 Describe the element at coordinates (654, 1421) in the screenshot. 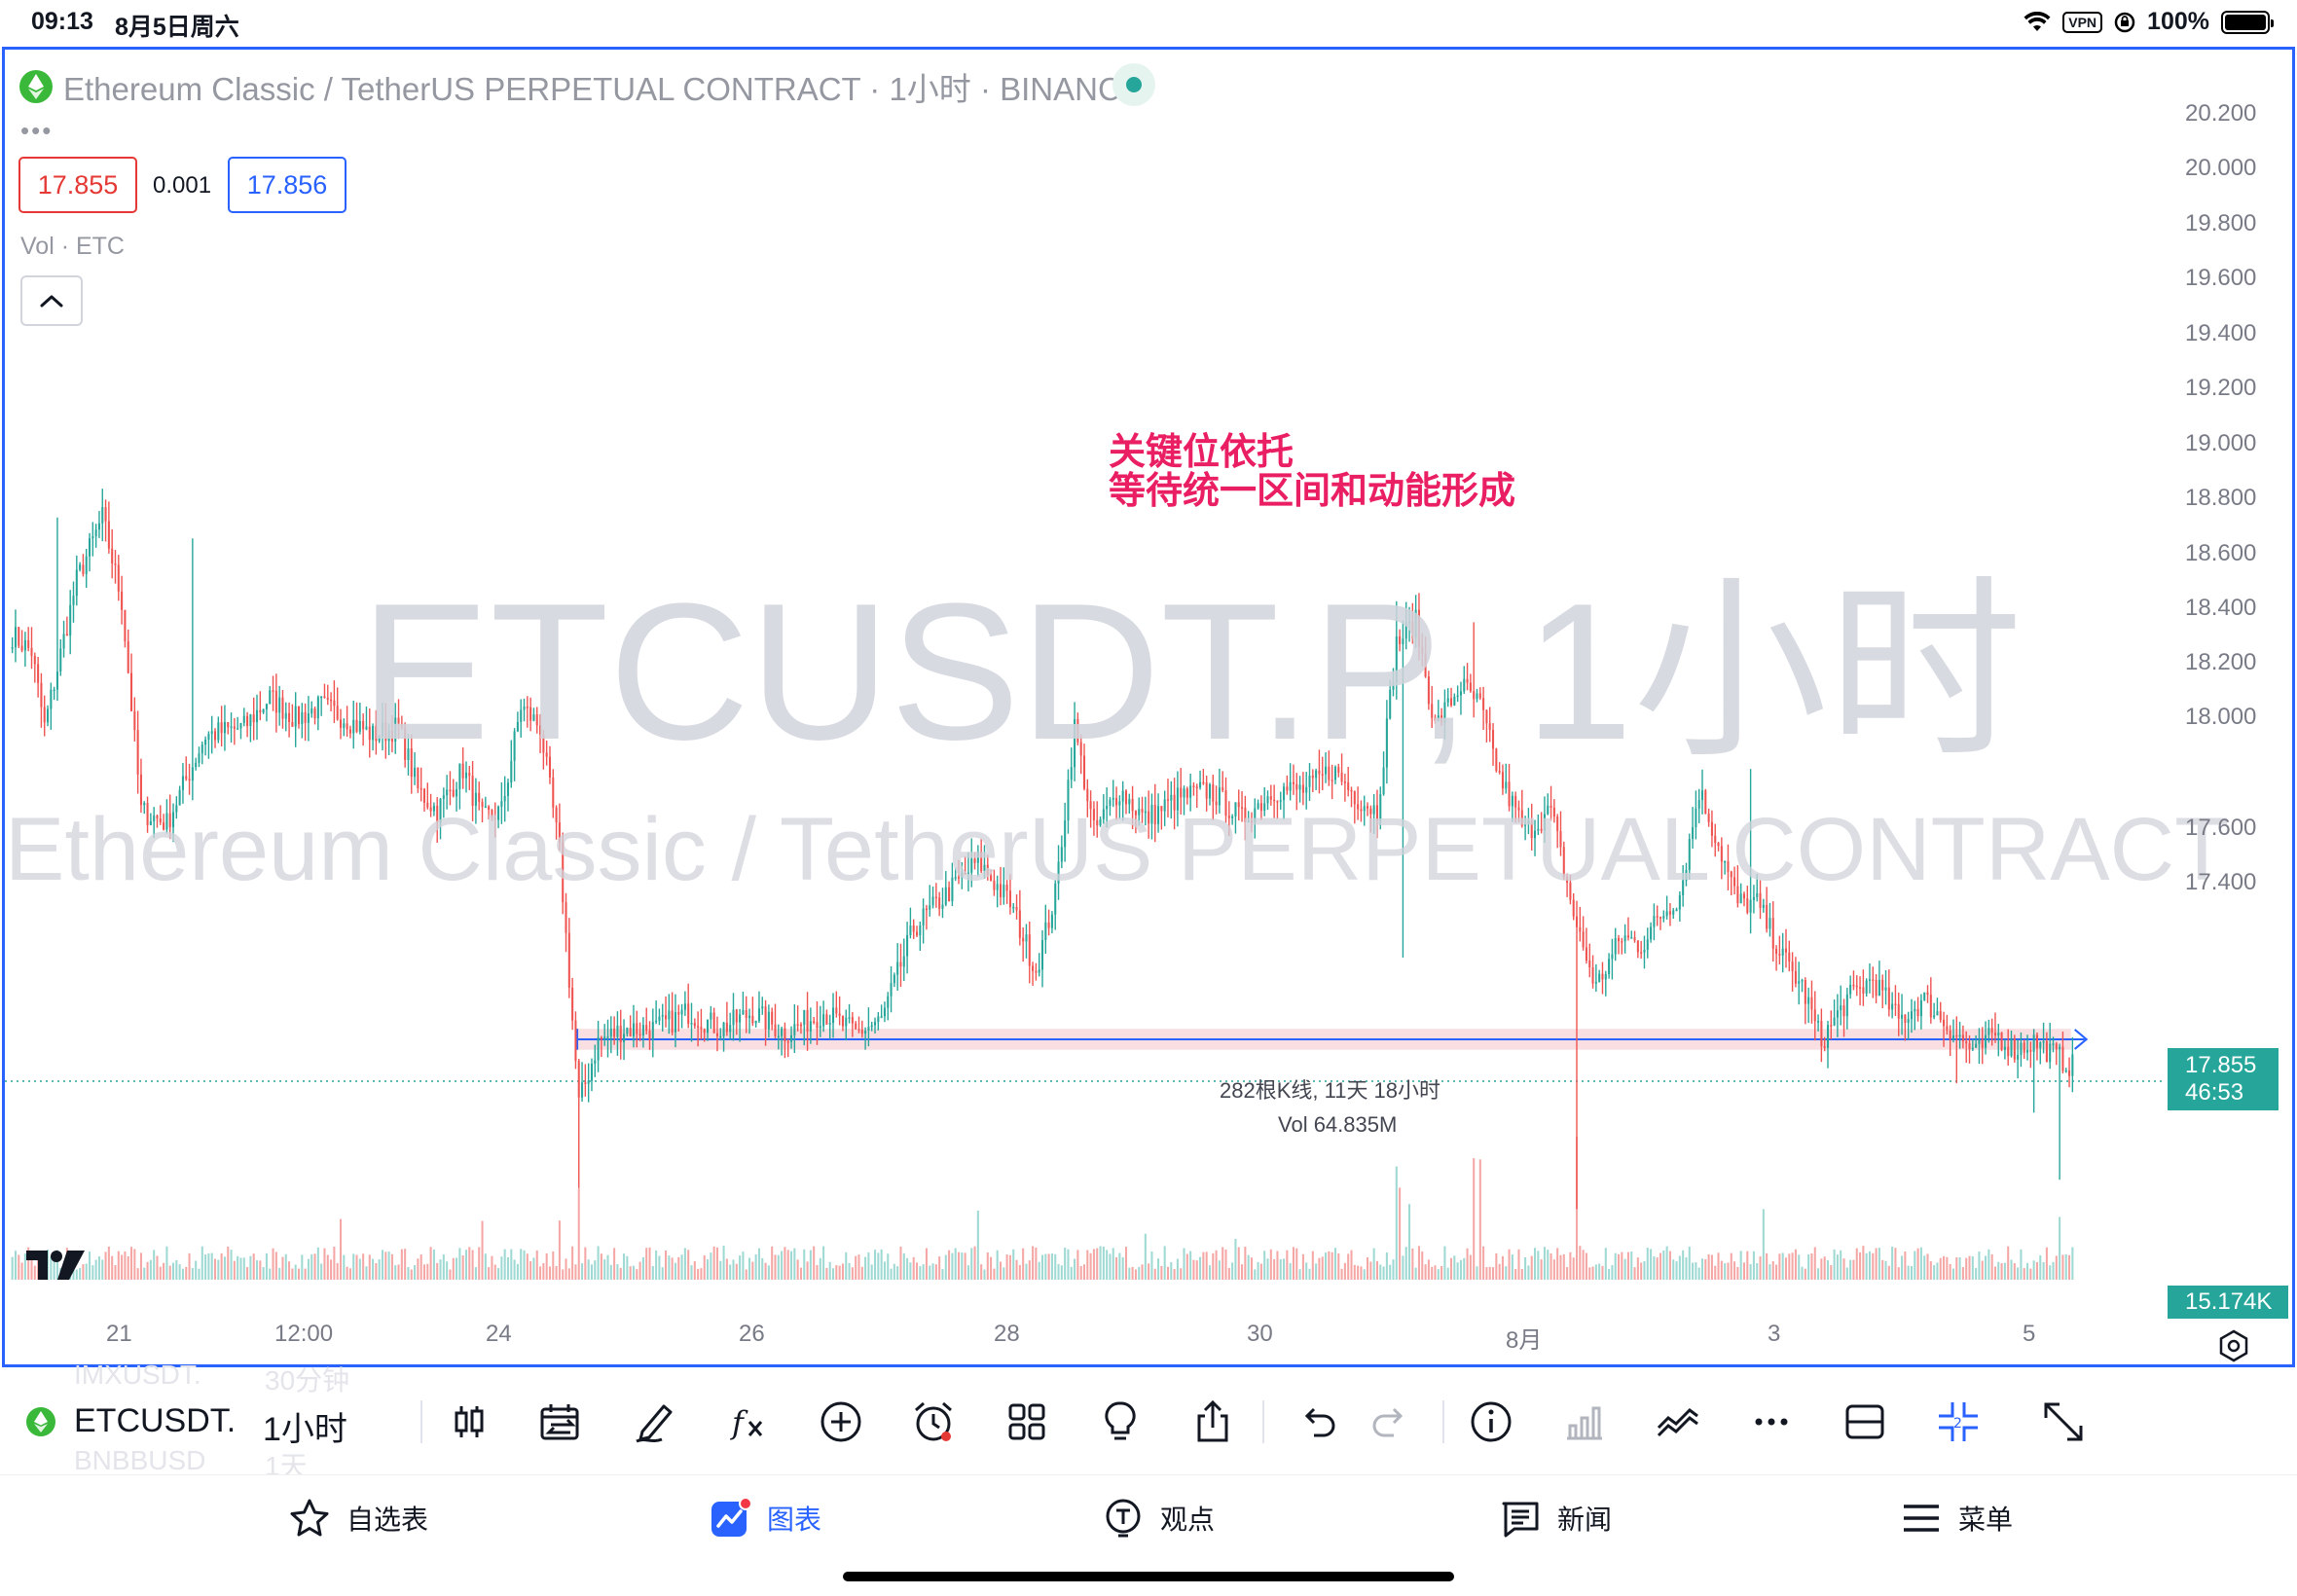

I see `drawing-tools-button` at that location.